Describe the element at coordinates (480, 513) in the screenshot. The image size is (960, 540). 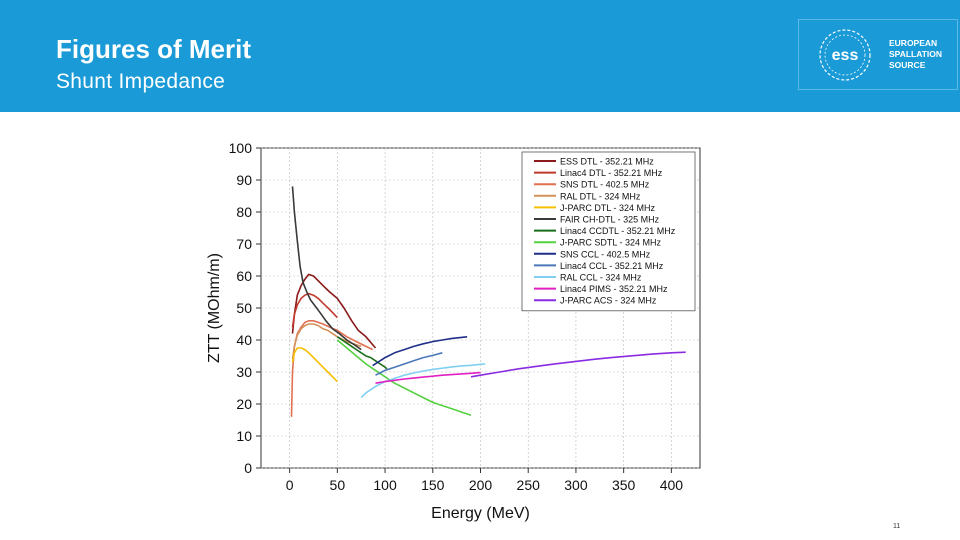
I see `x-axis-label: Energy (MeV)` at that location.